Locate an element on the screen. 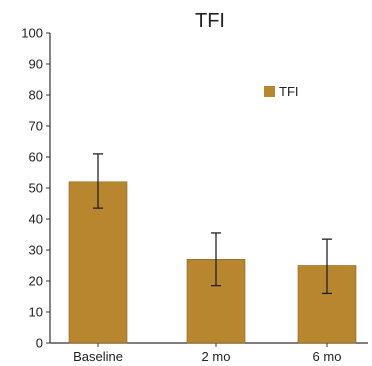 This screenshot has height=366, width=372. y-tick-label: 50 is located at coordinates (36, 188).